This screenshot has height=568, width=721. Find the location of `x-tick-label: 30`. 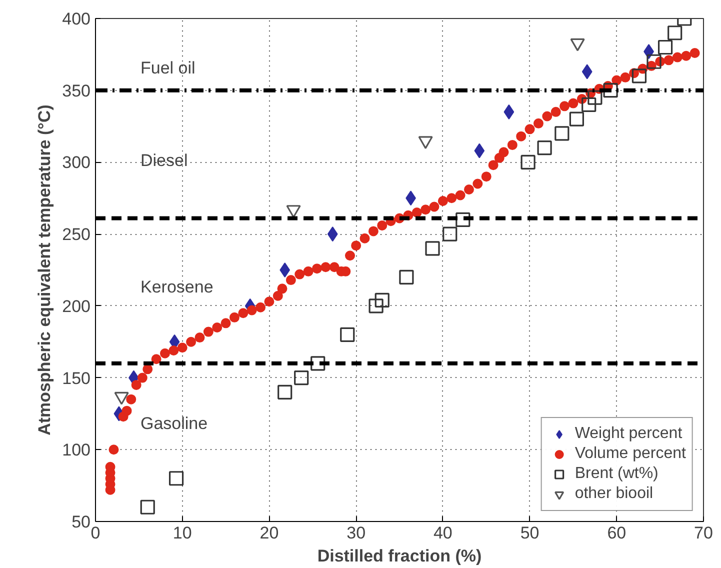

x-tick-label: 30 is located at coordinates (356, 533).